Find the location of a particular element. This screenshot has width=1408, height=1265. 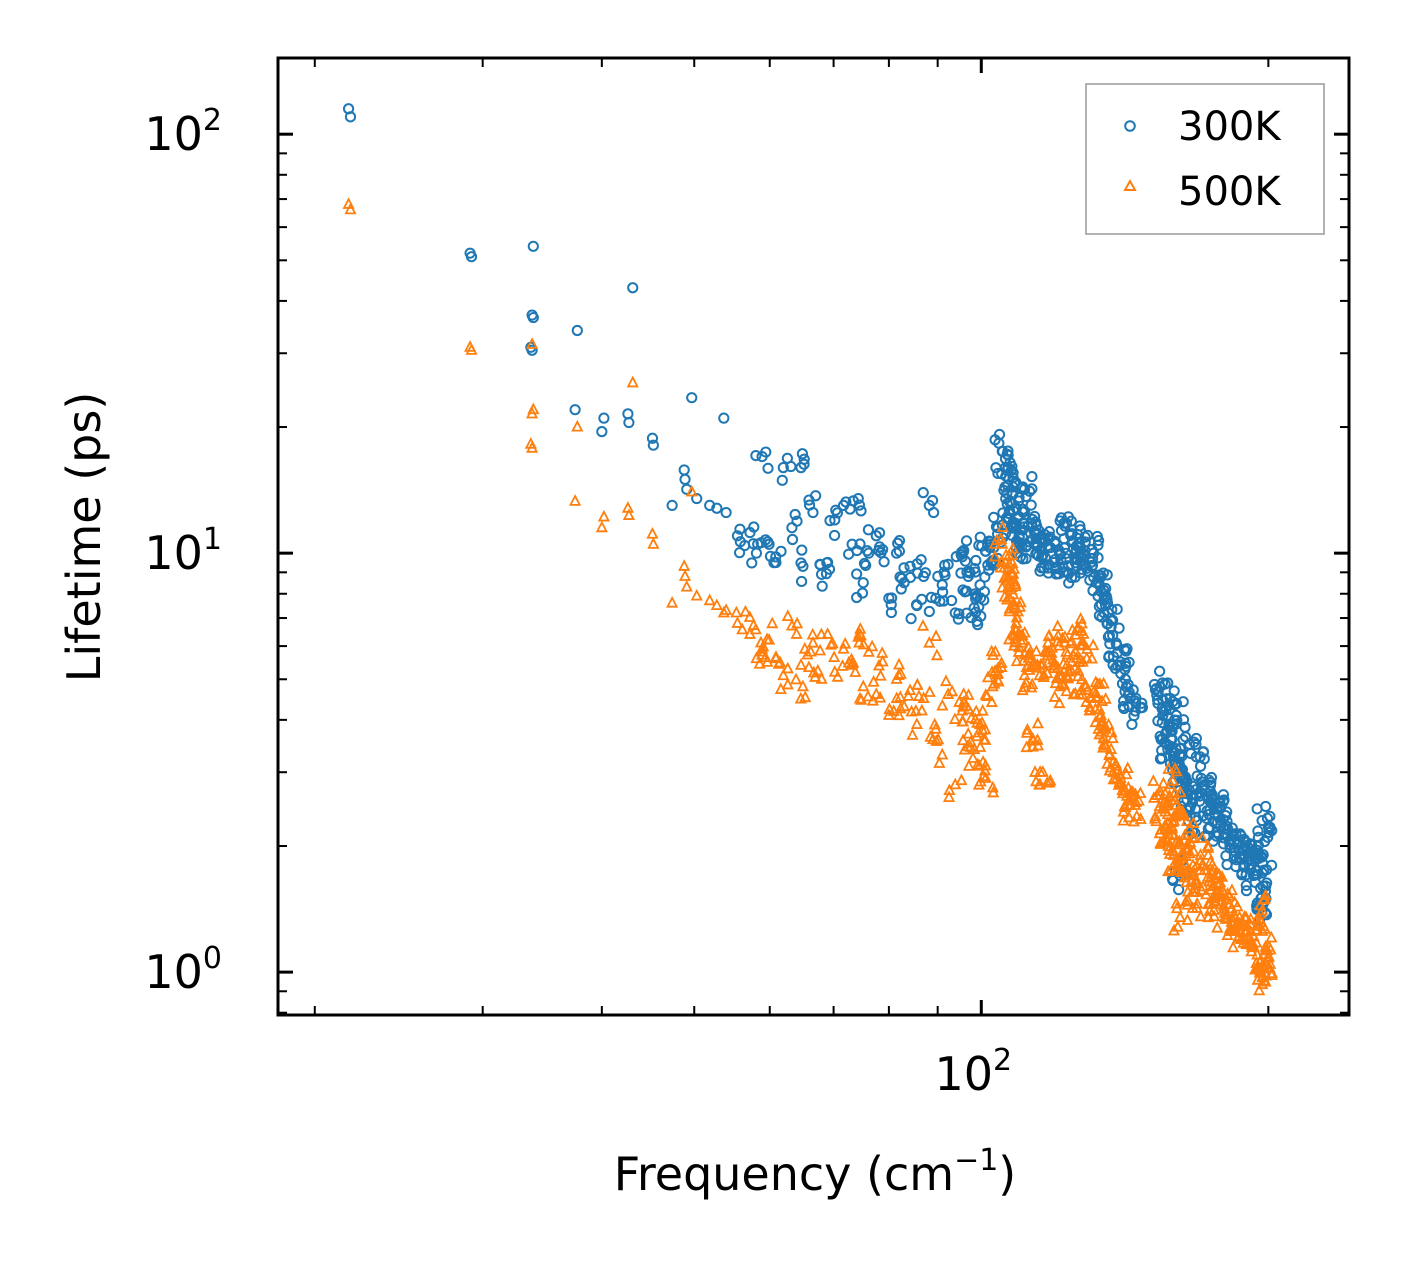

legend-marker-300k is located at coordinates (1130, 126).